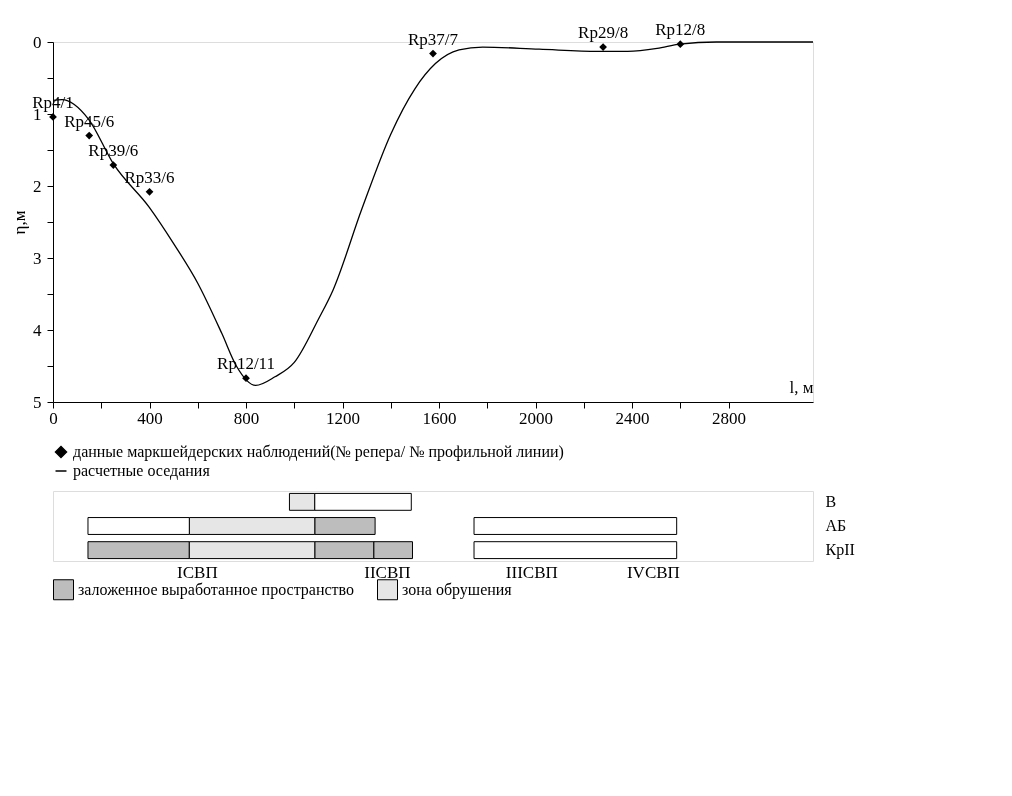 Image resolution: width=1012 pixels, height=796 pixels. What do you see at coordinates (603, 33) in the screenshot?
I see `annotation: Rp29/8` at bounding box center [603, 33].